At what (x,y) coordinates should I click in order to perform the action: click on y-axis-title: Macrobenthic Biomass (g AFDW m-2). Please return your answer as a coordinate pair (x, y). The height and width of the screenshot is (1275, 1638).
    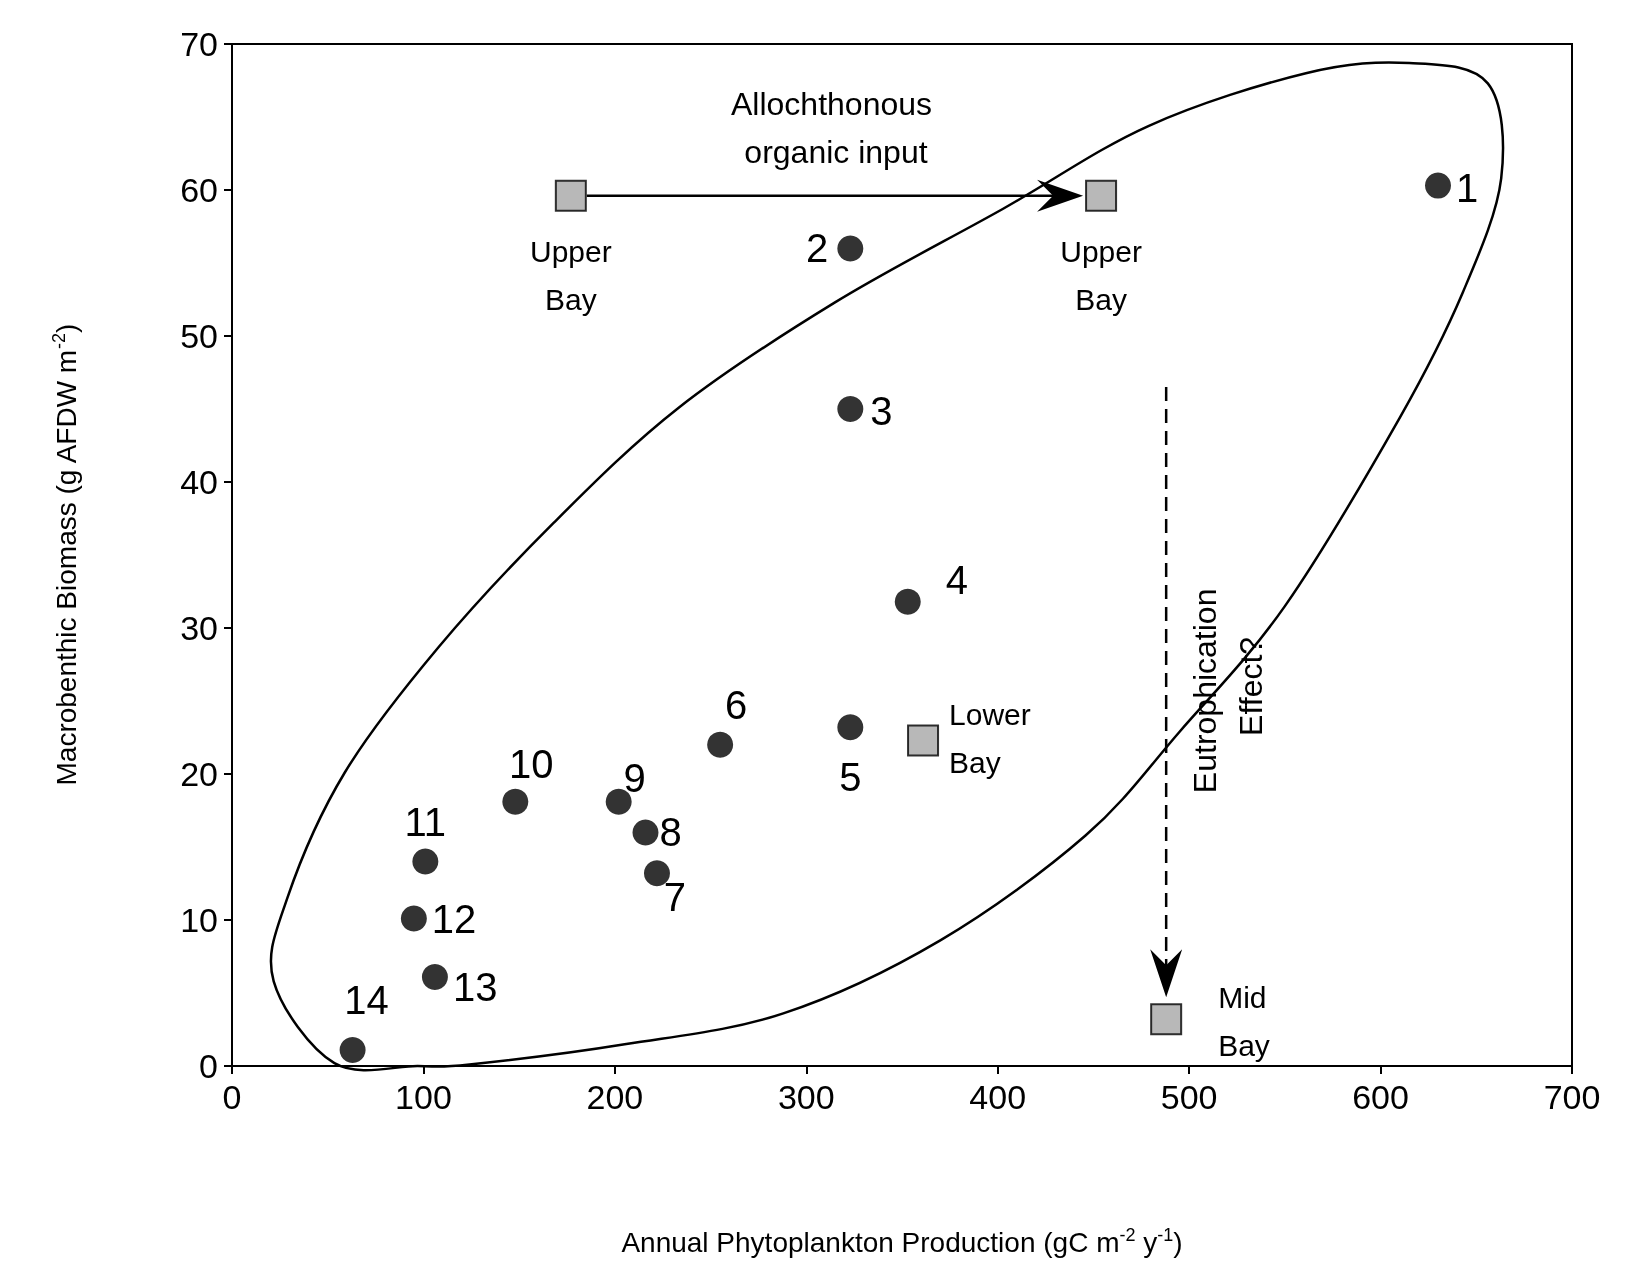
    Looking at the image, I should click on (65, 554).